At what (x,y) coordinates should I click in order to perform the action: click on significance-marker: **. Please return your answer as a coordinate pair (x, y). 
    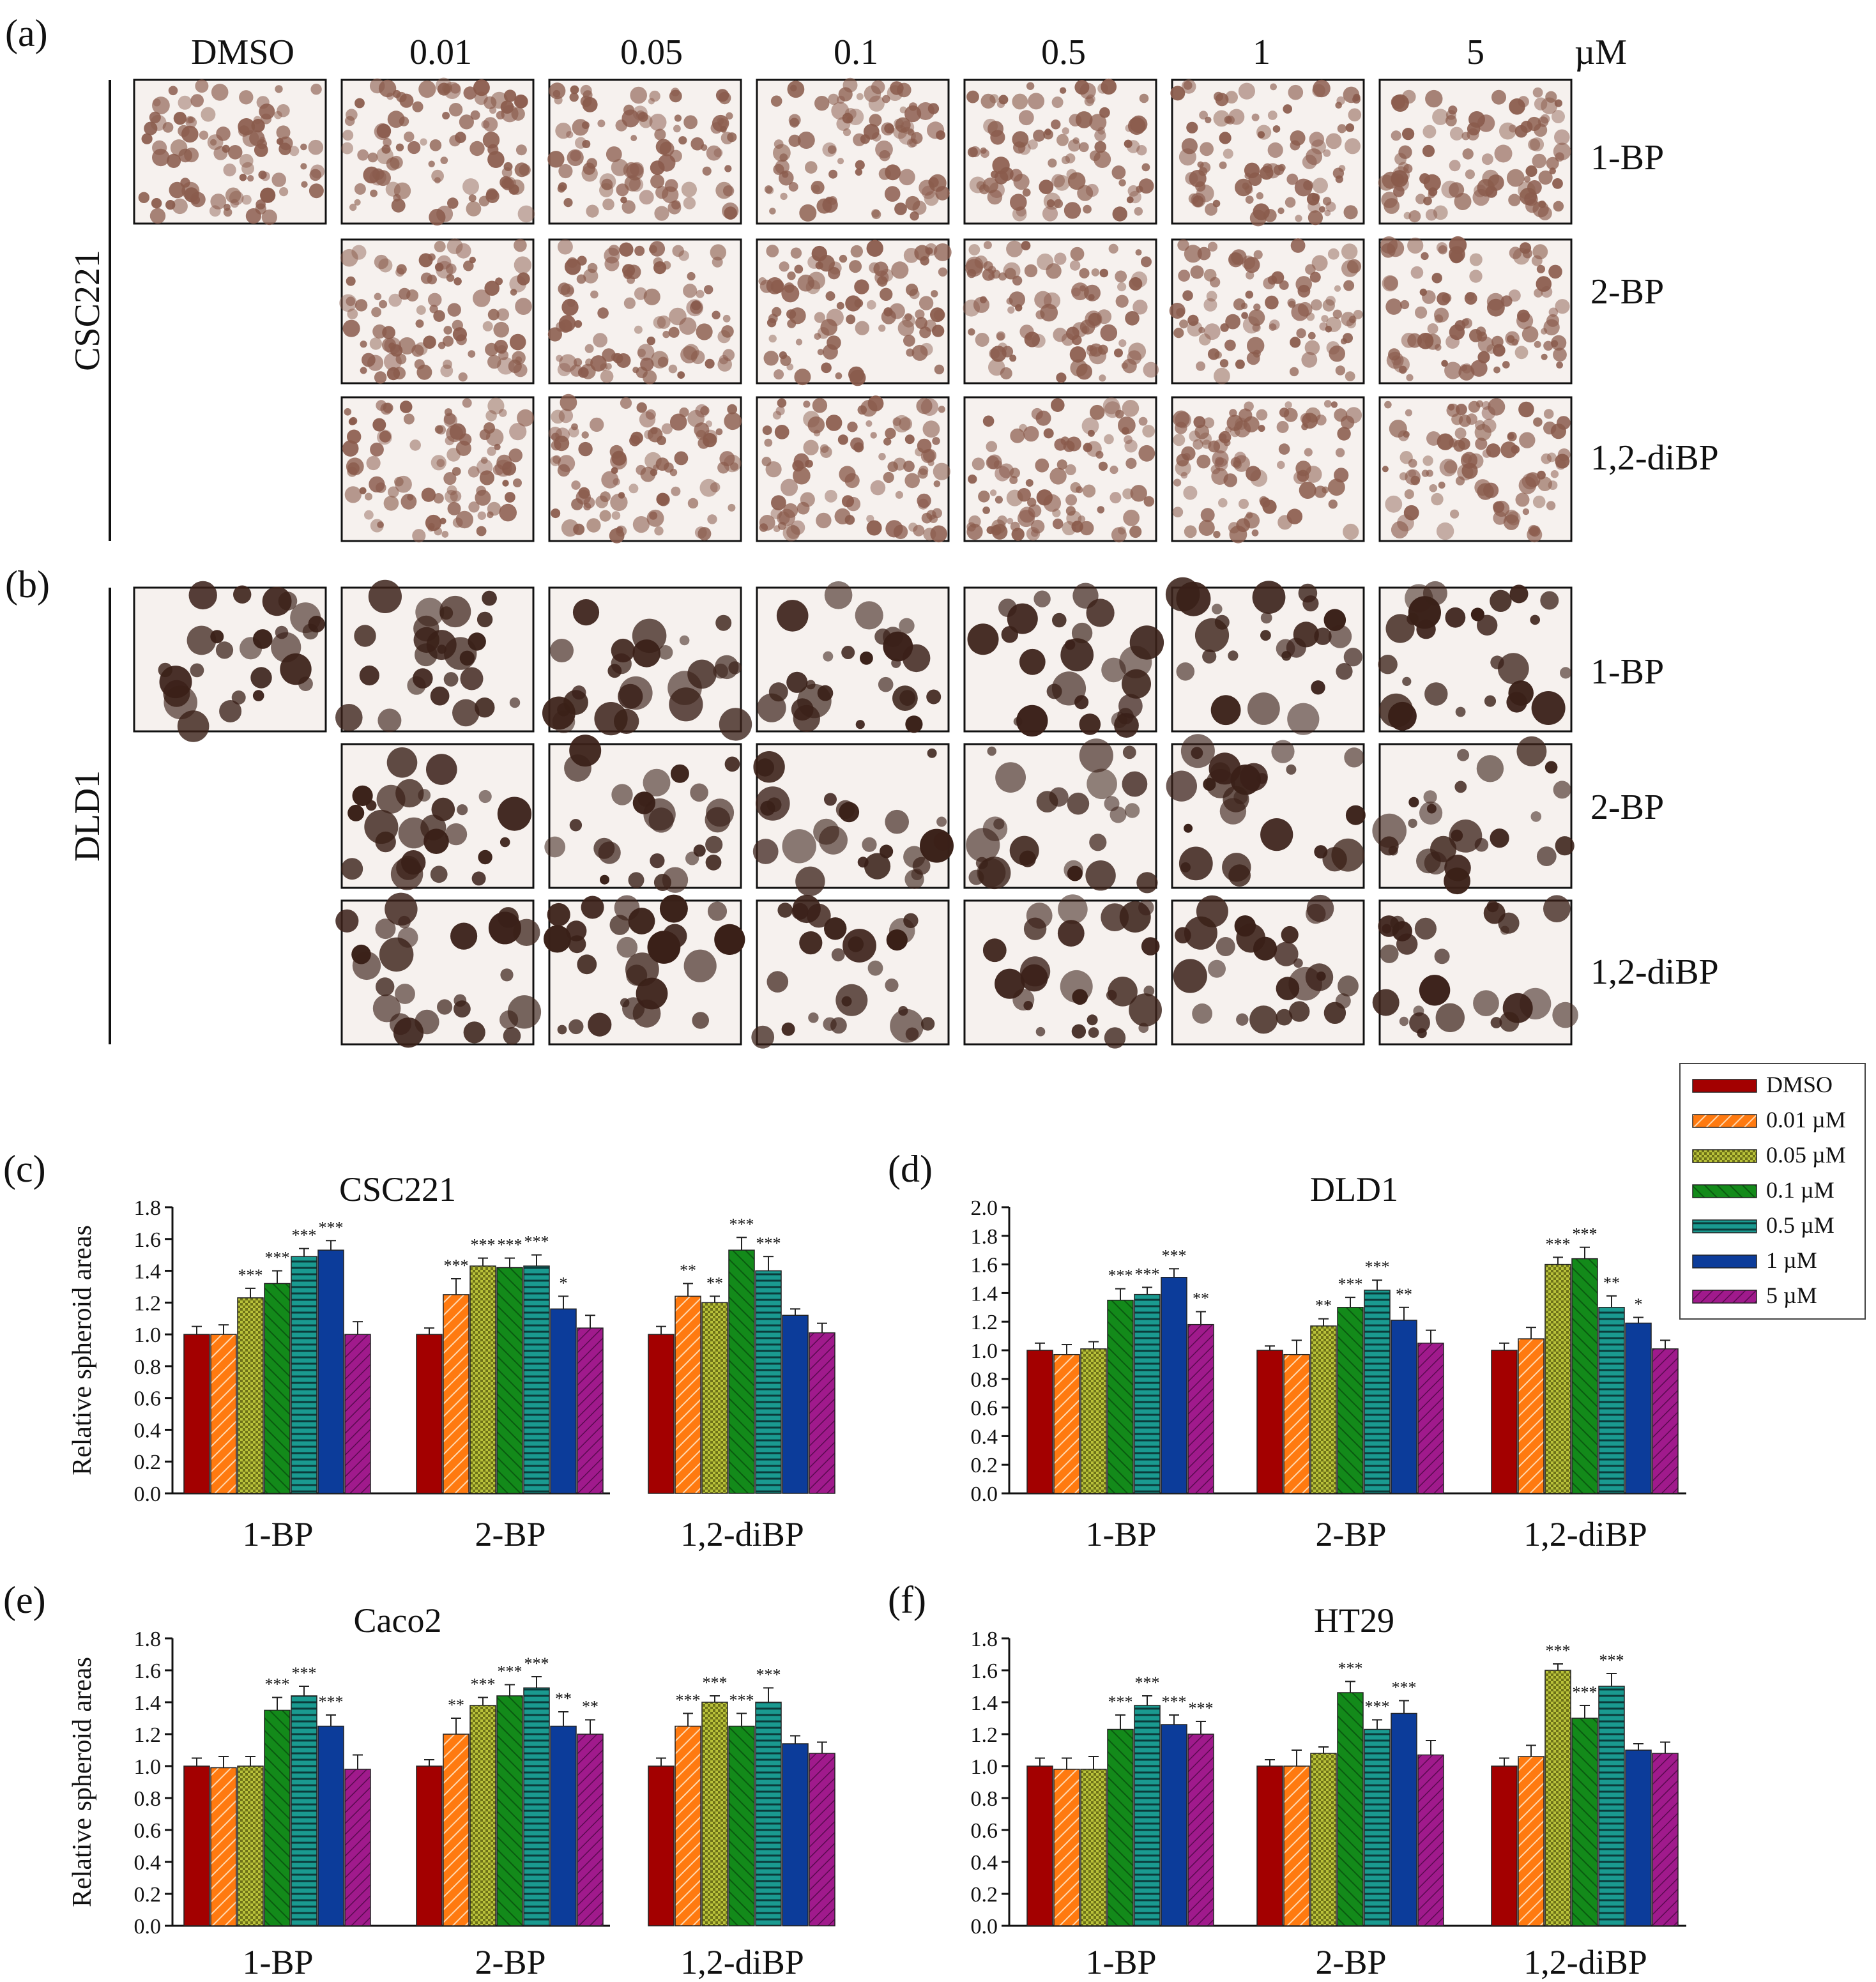
    Looking at the image, I should click on (1201, 1299).